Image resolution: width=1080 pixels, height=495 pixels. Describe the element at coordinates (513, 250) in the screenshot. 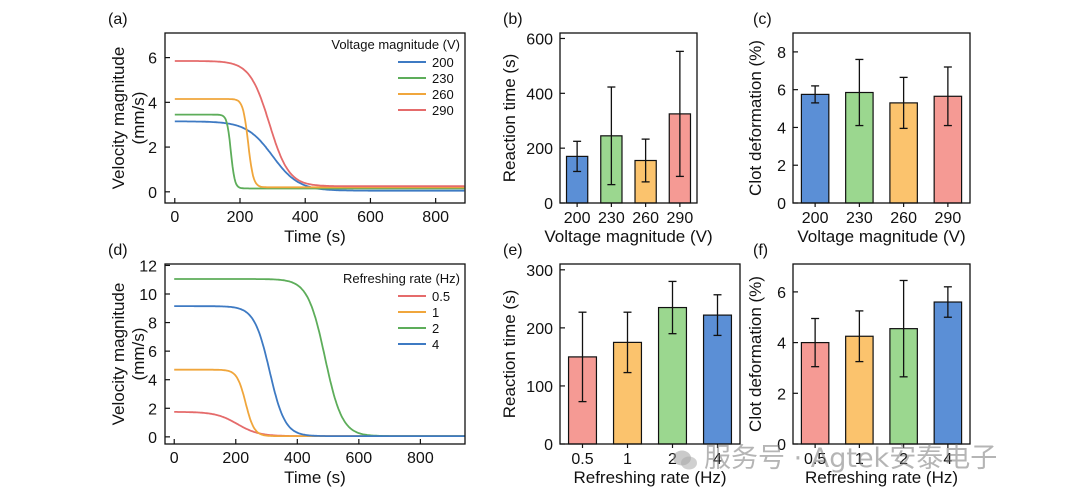

I see `panel-label: (e)` at that location.